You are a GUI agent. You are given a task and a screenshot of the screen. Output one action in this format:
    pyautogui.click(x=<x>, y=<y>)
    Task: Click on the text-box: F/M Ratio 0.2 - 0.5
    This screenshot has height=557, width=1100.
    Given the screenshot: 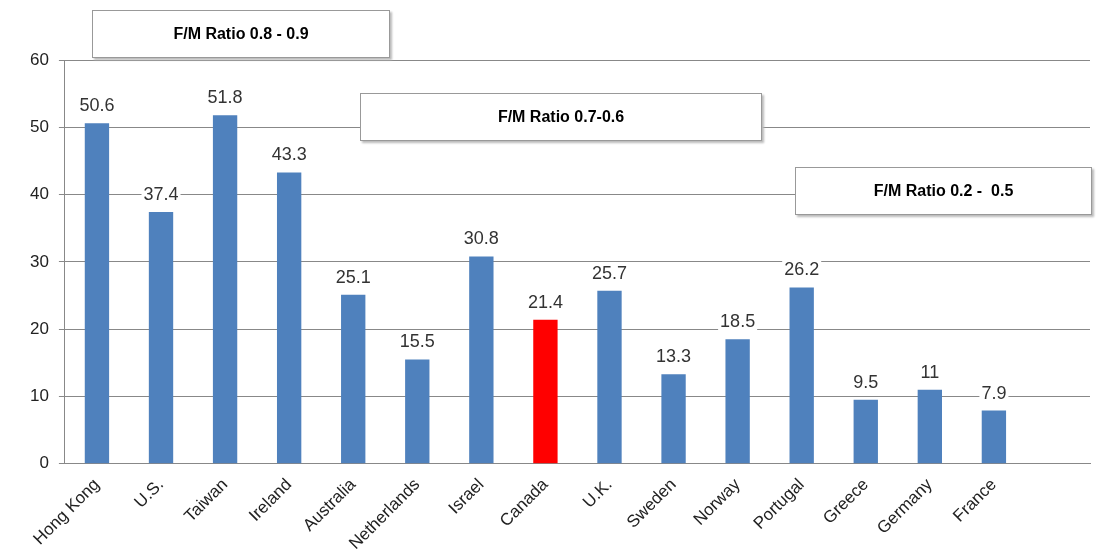 What is the action you would take?
    pyautogui.click(x=943, y=191)
    